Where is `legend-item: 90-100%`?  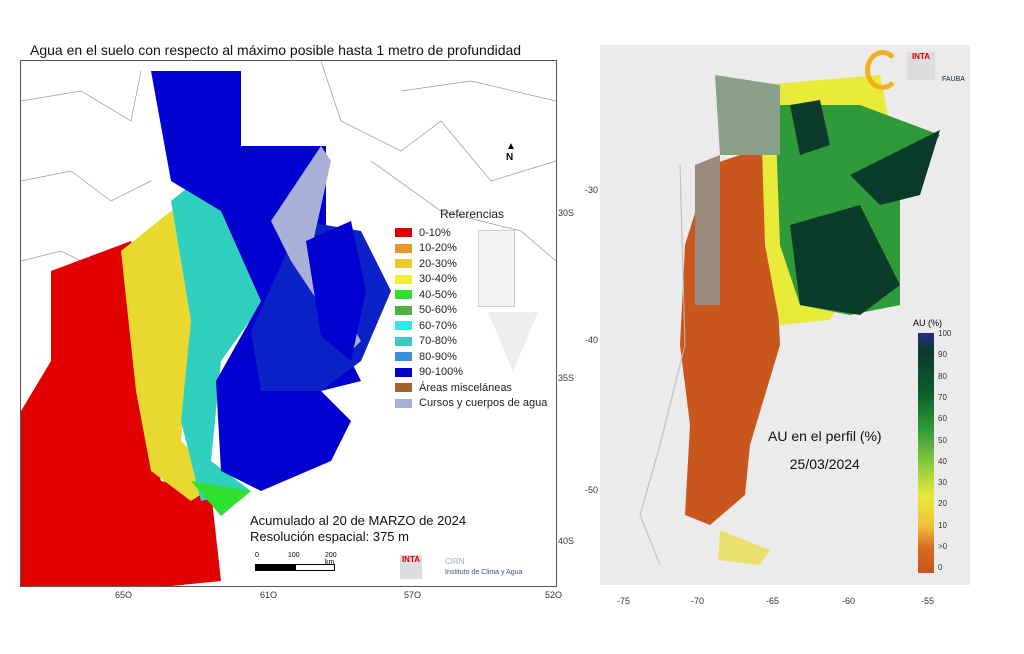 legend-item: 90-100% is located at coordinates (471, 373).